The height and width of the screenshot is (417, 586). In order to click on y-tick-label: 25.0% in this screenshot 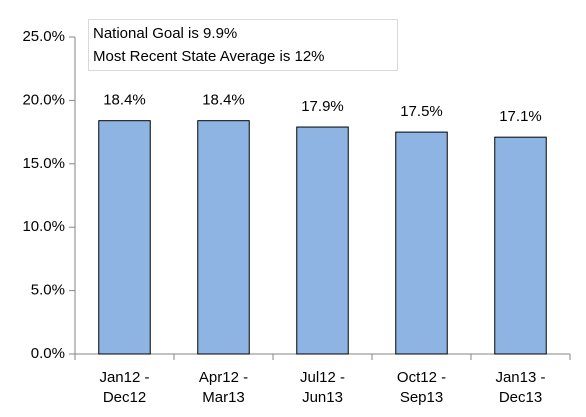, I will do `click(43, 36)`.